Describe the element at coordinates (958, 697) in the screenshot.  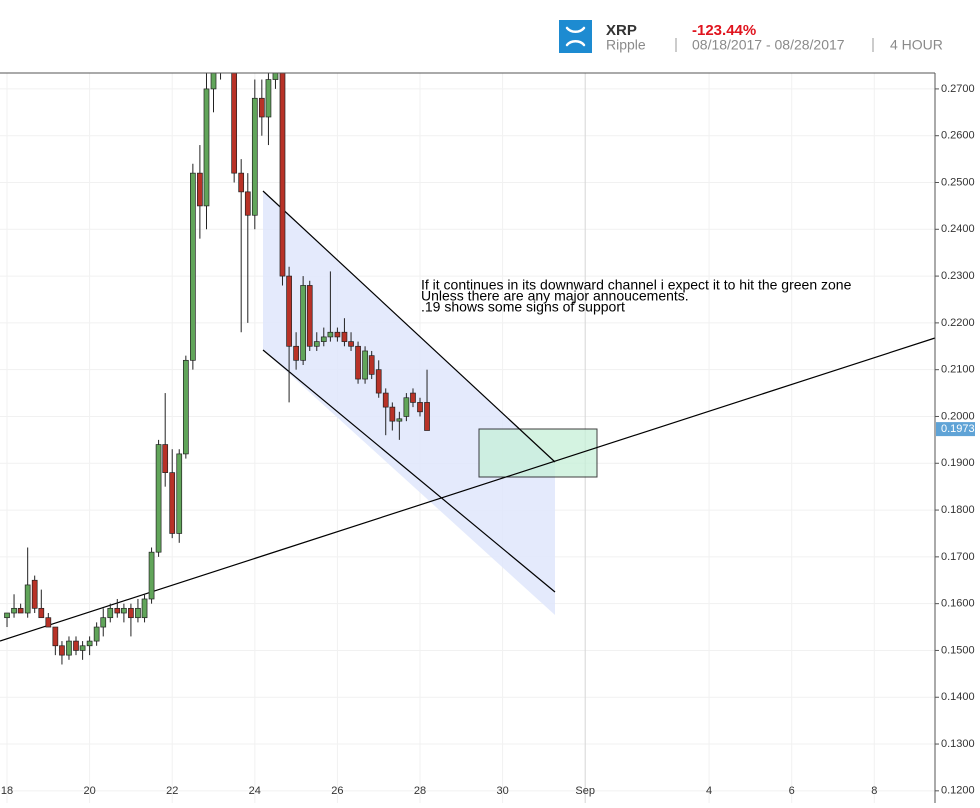
I see `y-tick-label: 0.1400` at that location.